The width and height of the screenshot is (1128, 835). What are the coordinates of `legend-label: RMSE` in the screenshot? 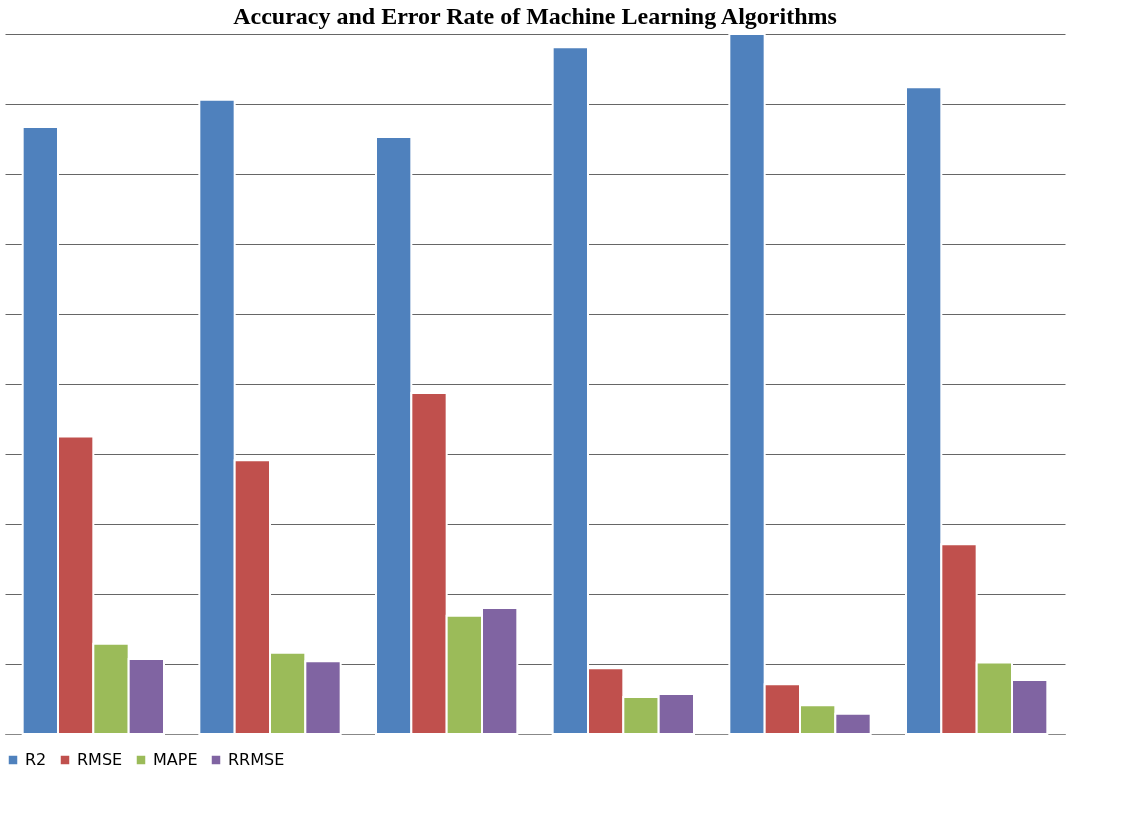 It's located at (100, 759).